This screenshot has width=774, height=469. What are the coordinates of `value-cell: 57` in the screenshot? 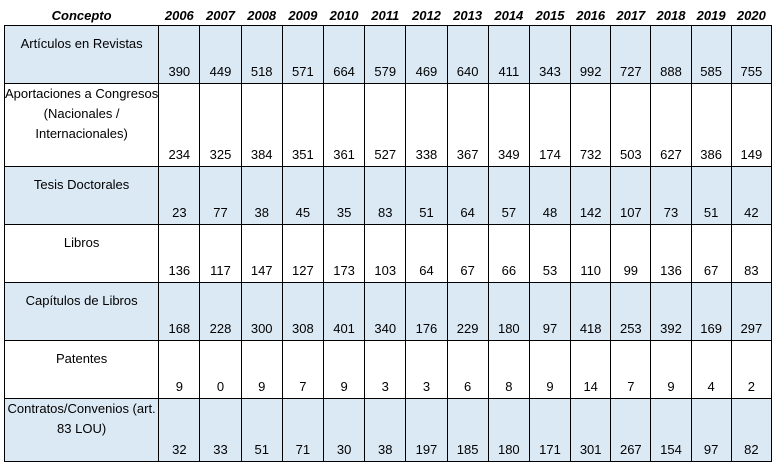 It's located at (508, 195).